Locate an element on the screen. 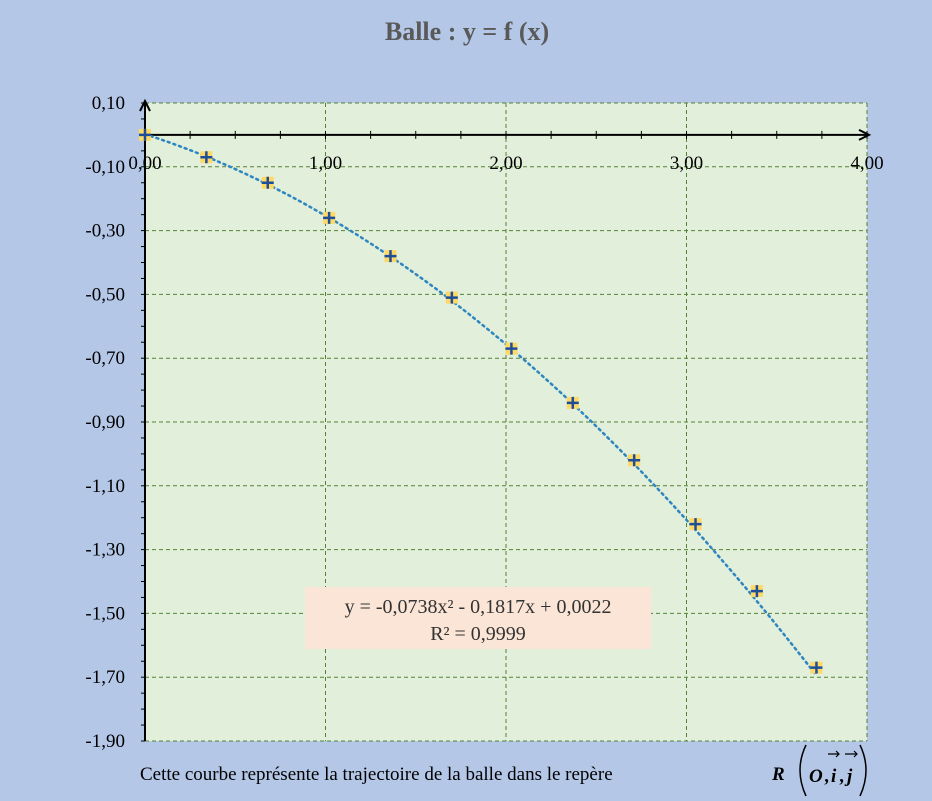 The height and width of the screenshot is (801, 932). frame-r: R is located at coordinates (778, 774).